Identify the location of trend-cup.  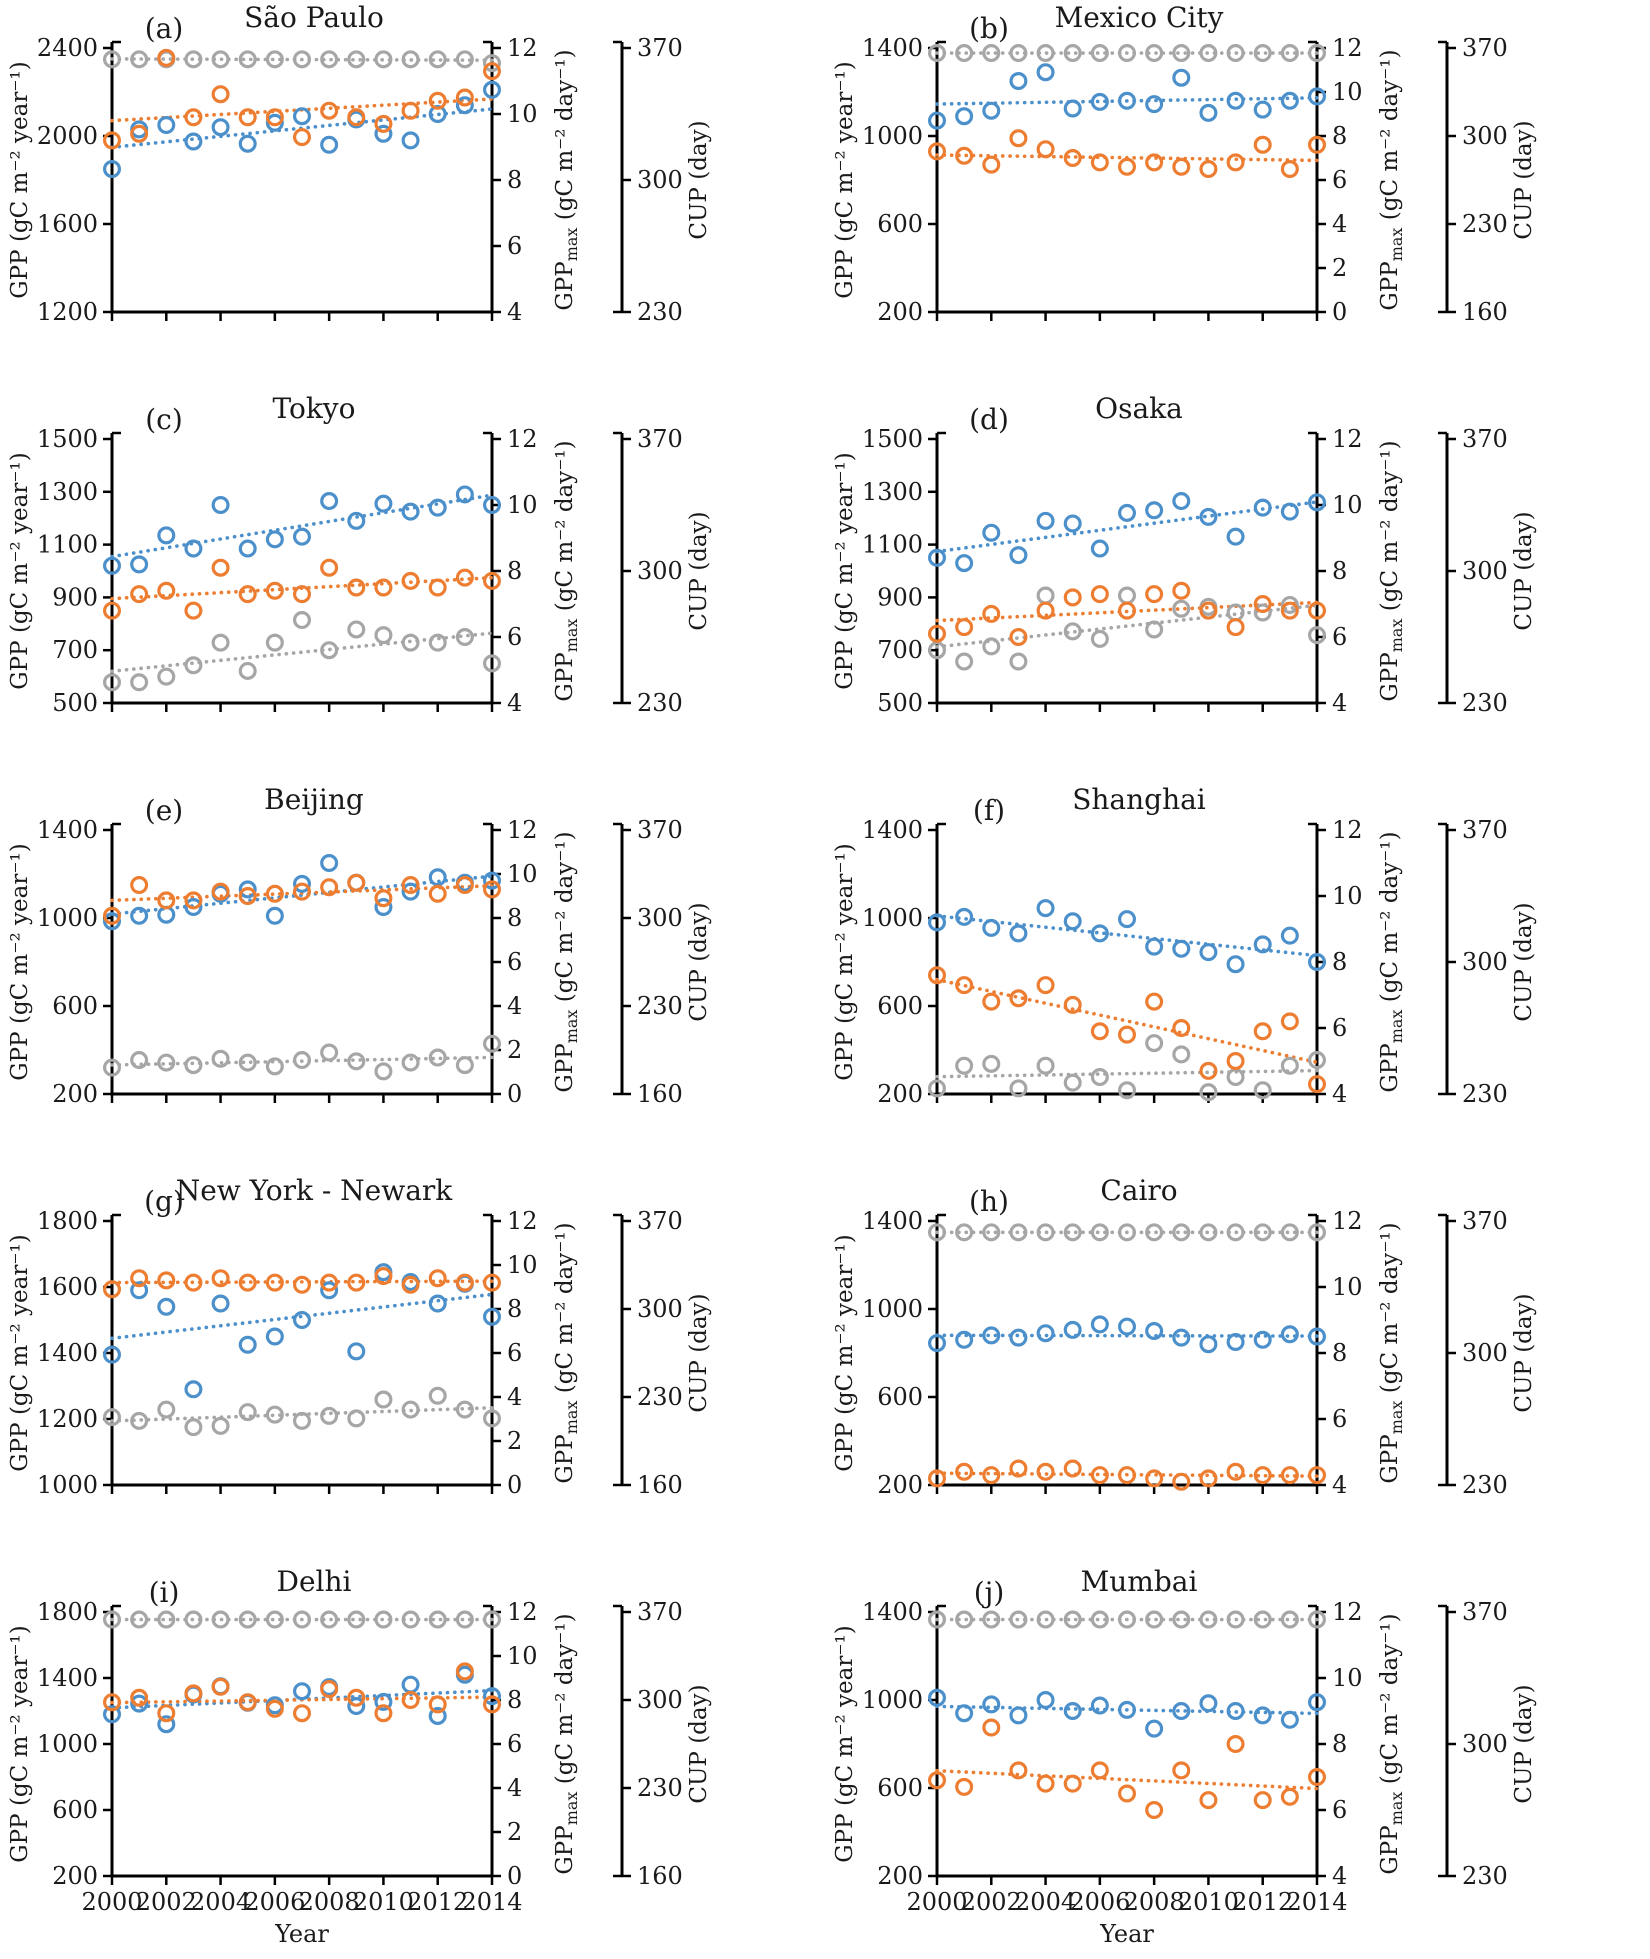
(302, 652).